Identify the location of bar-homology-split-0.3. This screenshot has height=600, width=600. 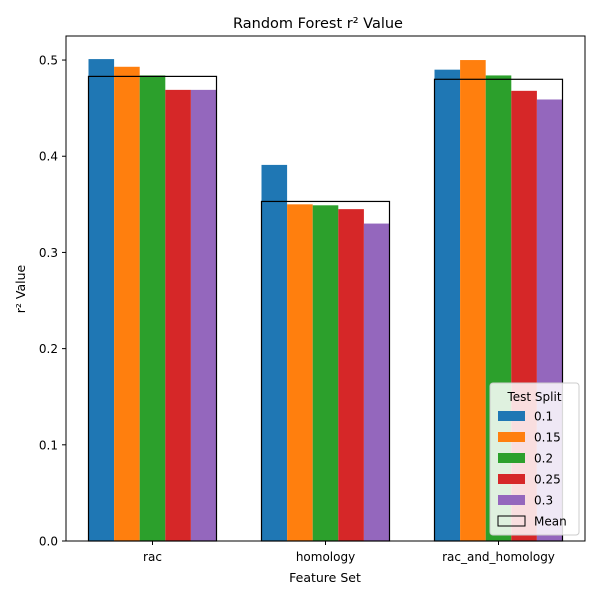
(376, 382).